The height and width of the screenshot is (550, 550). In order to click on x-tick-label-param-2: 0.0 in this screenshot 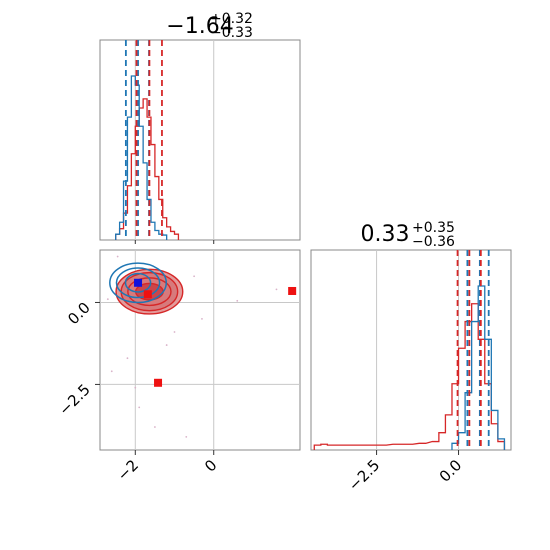, I will do `click(451, 471)`.